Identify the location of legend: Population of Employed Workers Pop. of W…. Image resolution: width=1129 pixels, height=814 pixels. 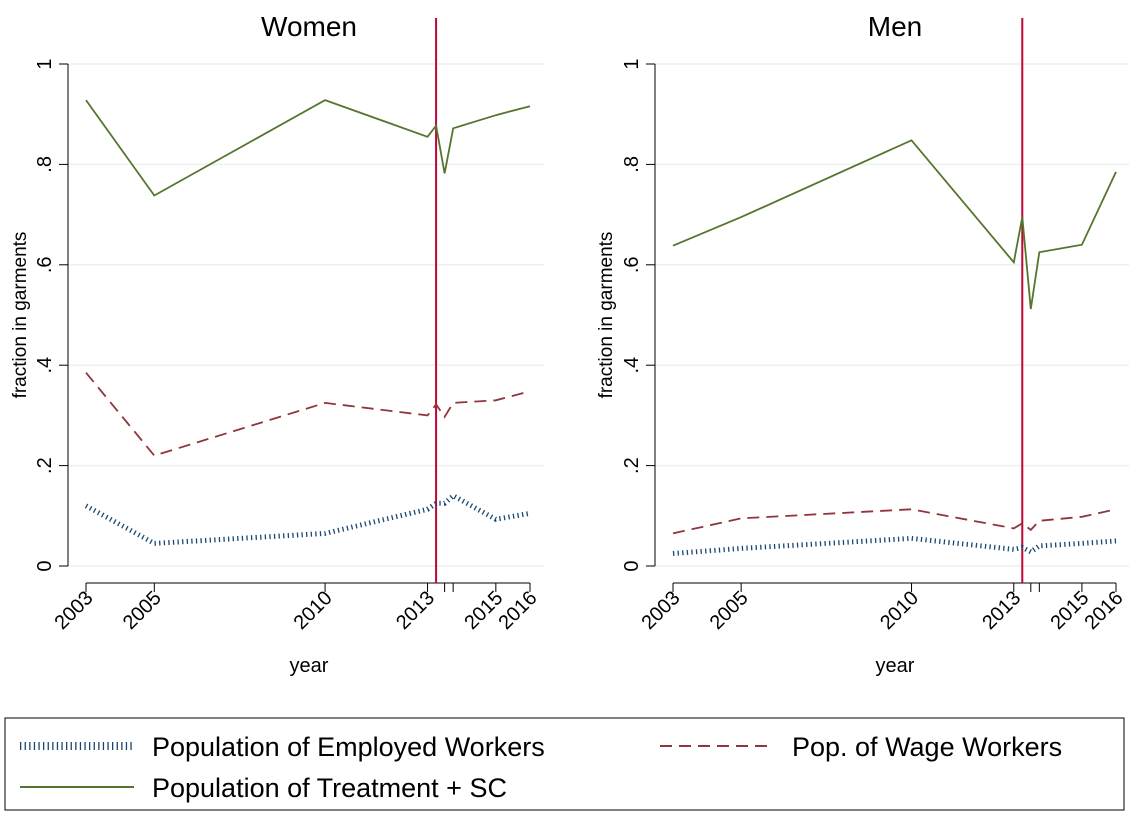
(564, 764).